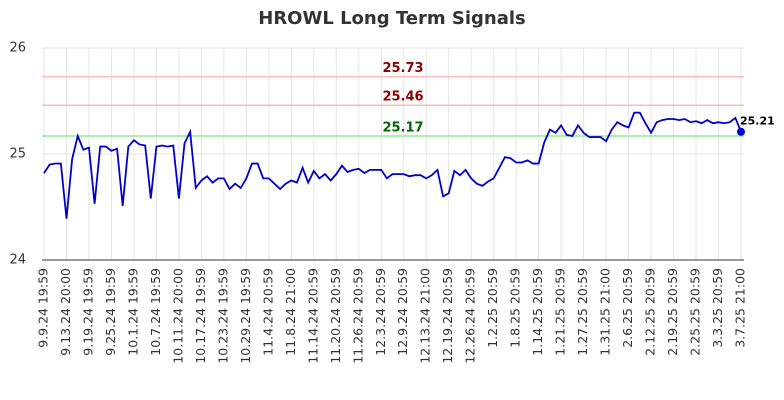  I want to click on signal-label: 25.17, so click(402, 127).